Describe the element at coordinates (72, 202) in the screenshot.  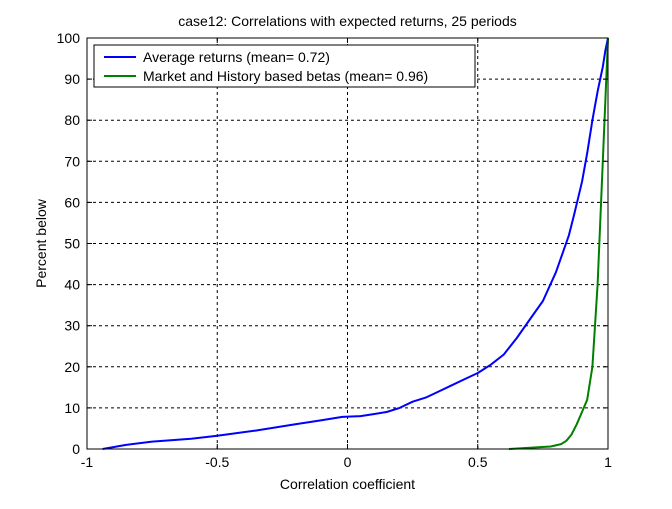
I see `y-tick-label: 60` at that location.